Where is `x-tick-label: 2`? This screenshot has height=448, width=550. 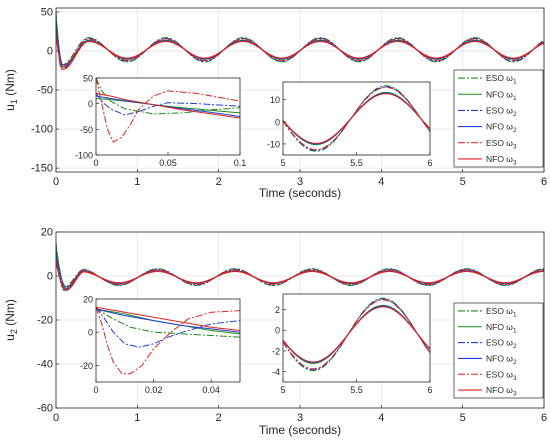 x-tick-label: 2 is located at coordinates (219, 418).